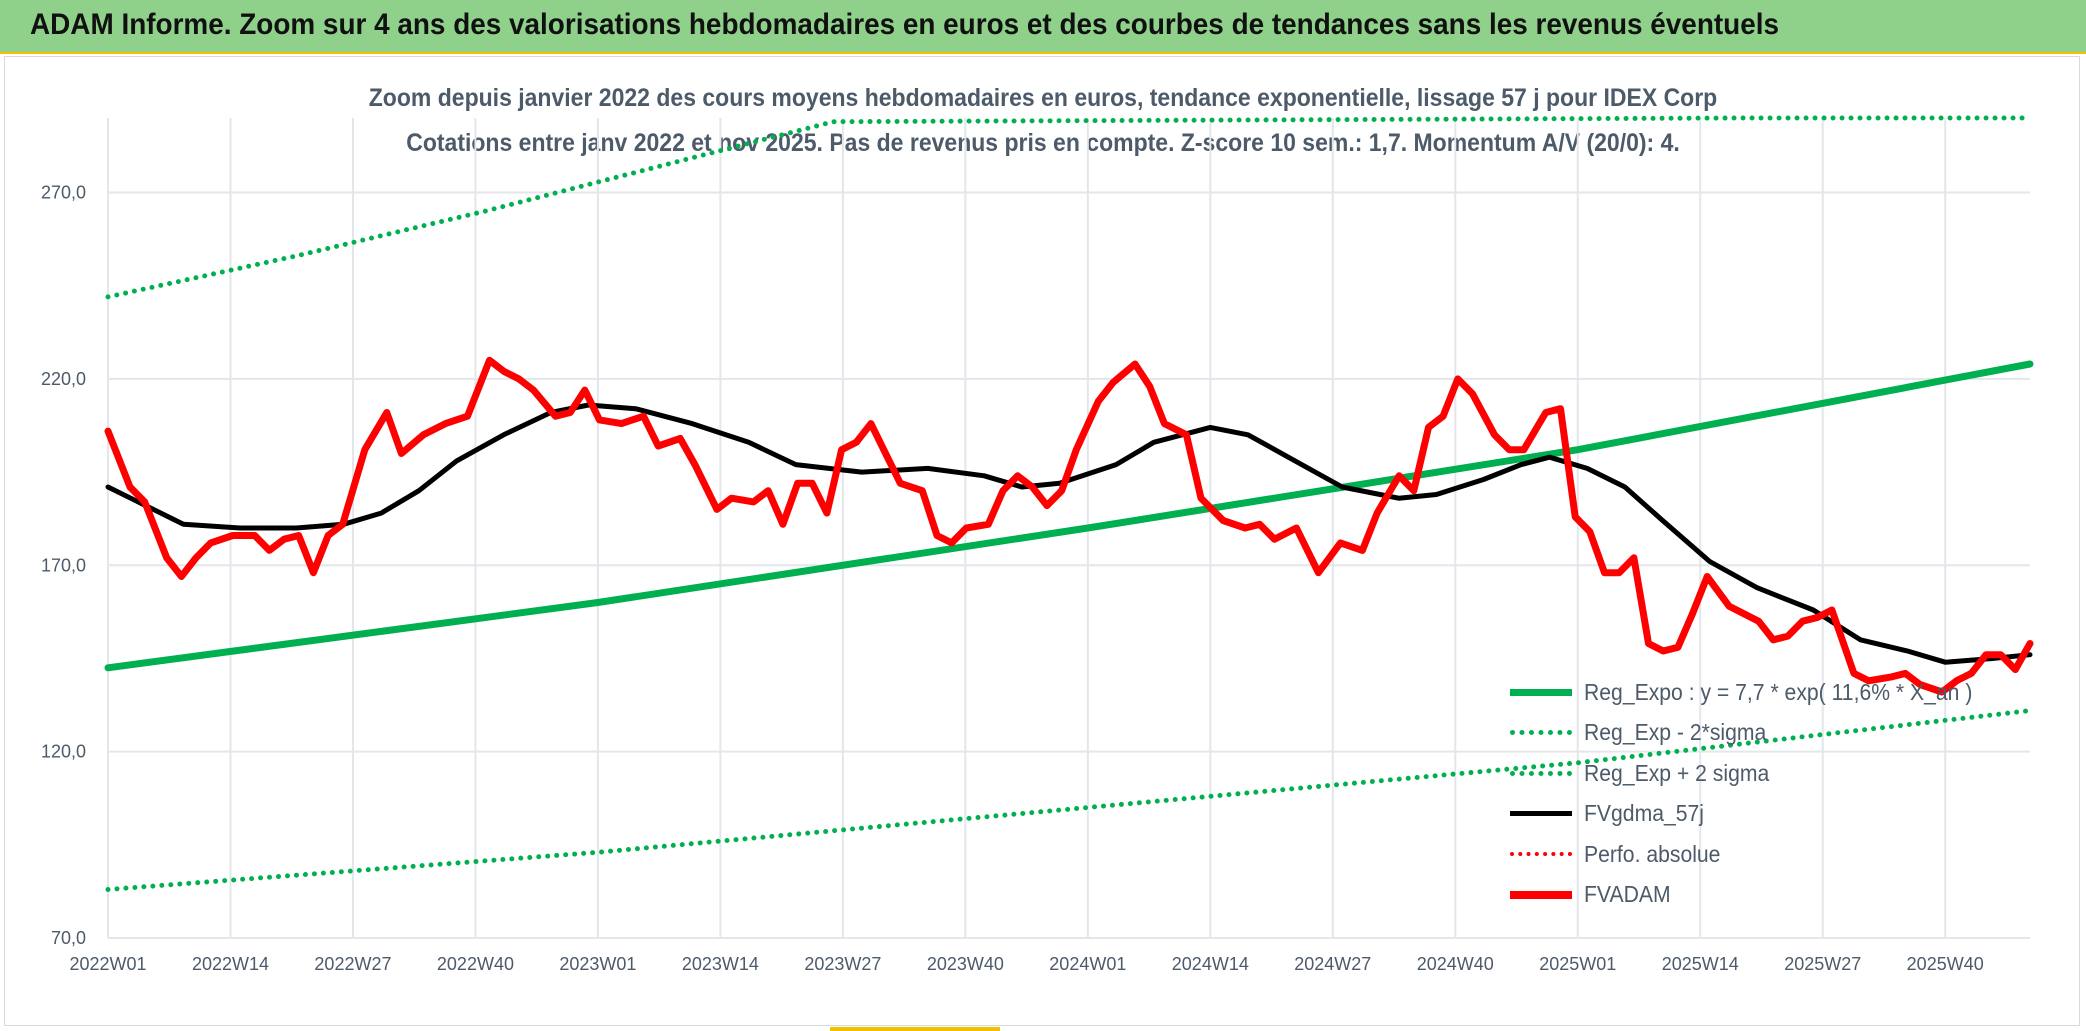  Describe the element at coordinates (63, 379) in the screenshot. I see `y-tick-label: 220,0` at that location.